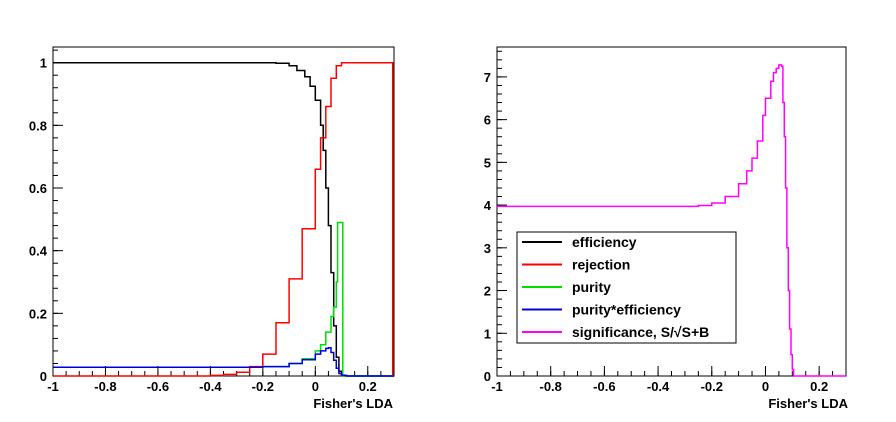 The height and width of the screenshot is (422, 896). What do you see at coordinates (601, 265) in the screenshot?
I see `legend-label: rejection` at bounding box center [601, 265].